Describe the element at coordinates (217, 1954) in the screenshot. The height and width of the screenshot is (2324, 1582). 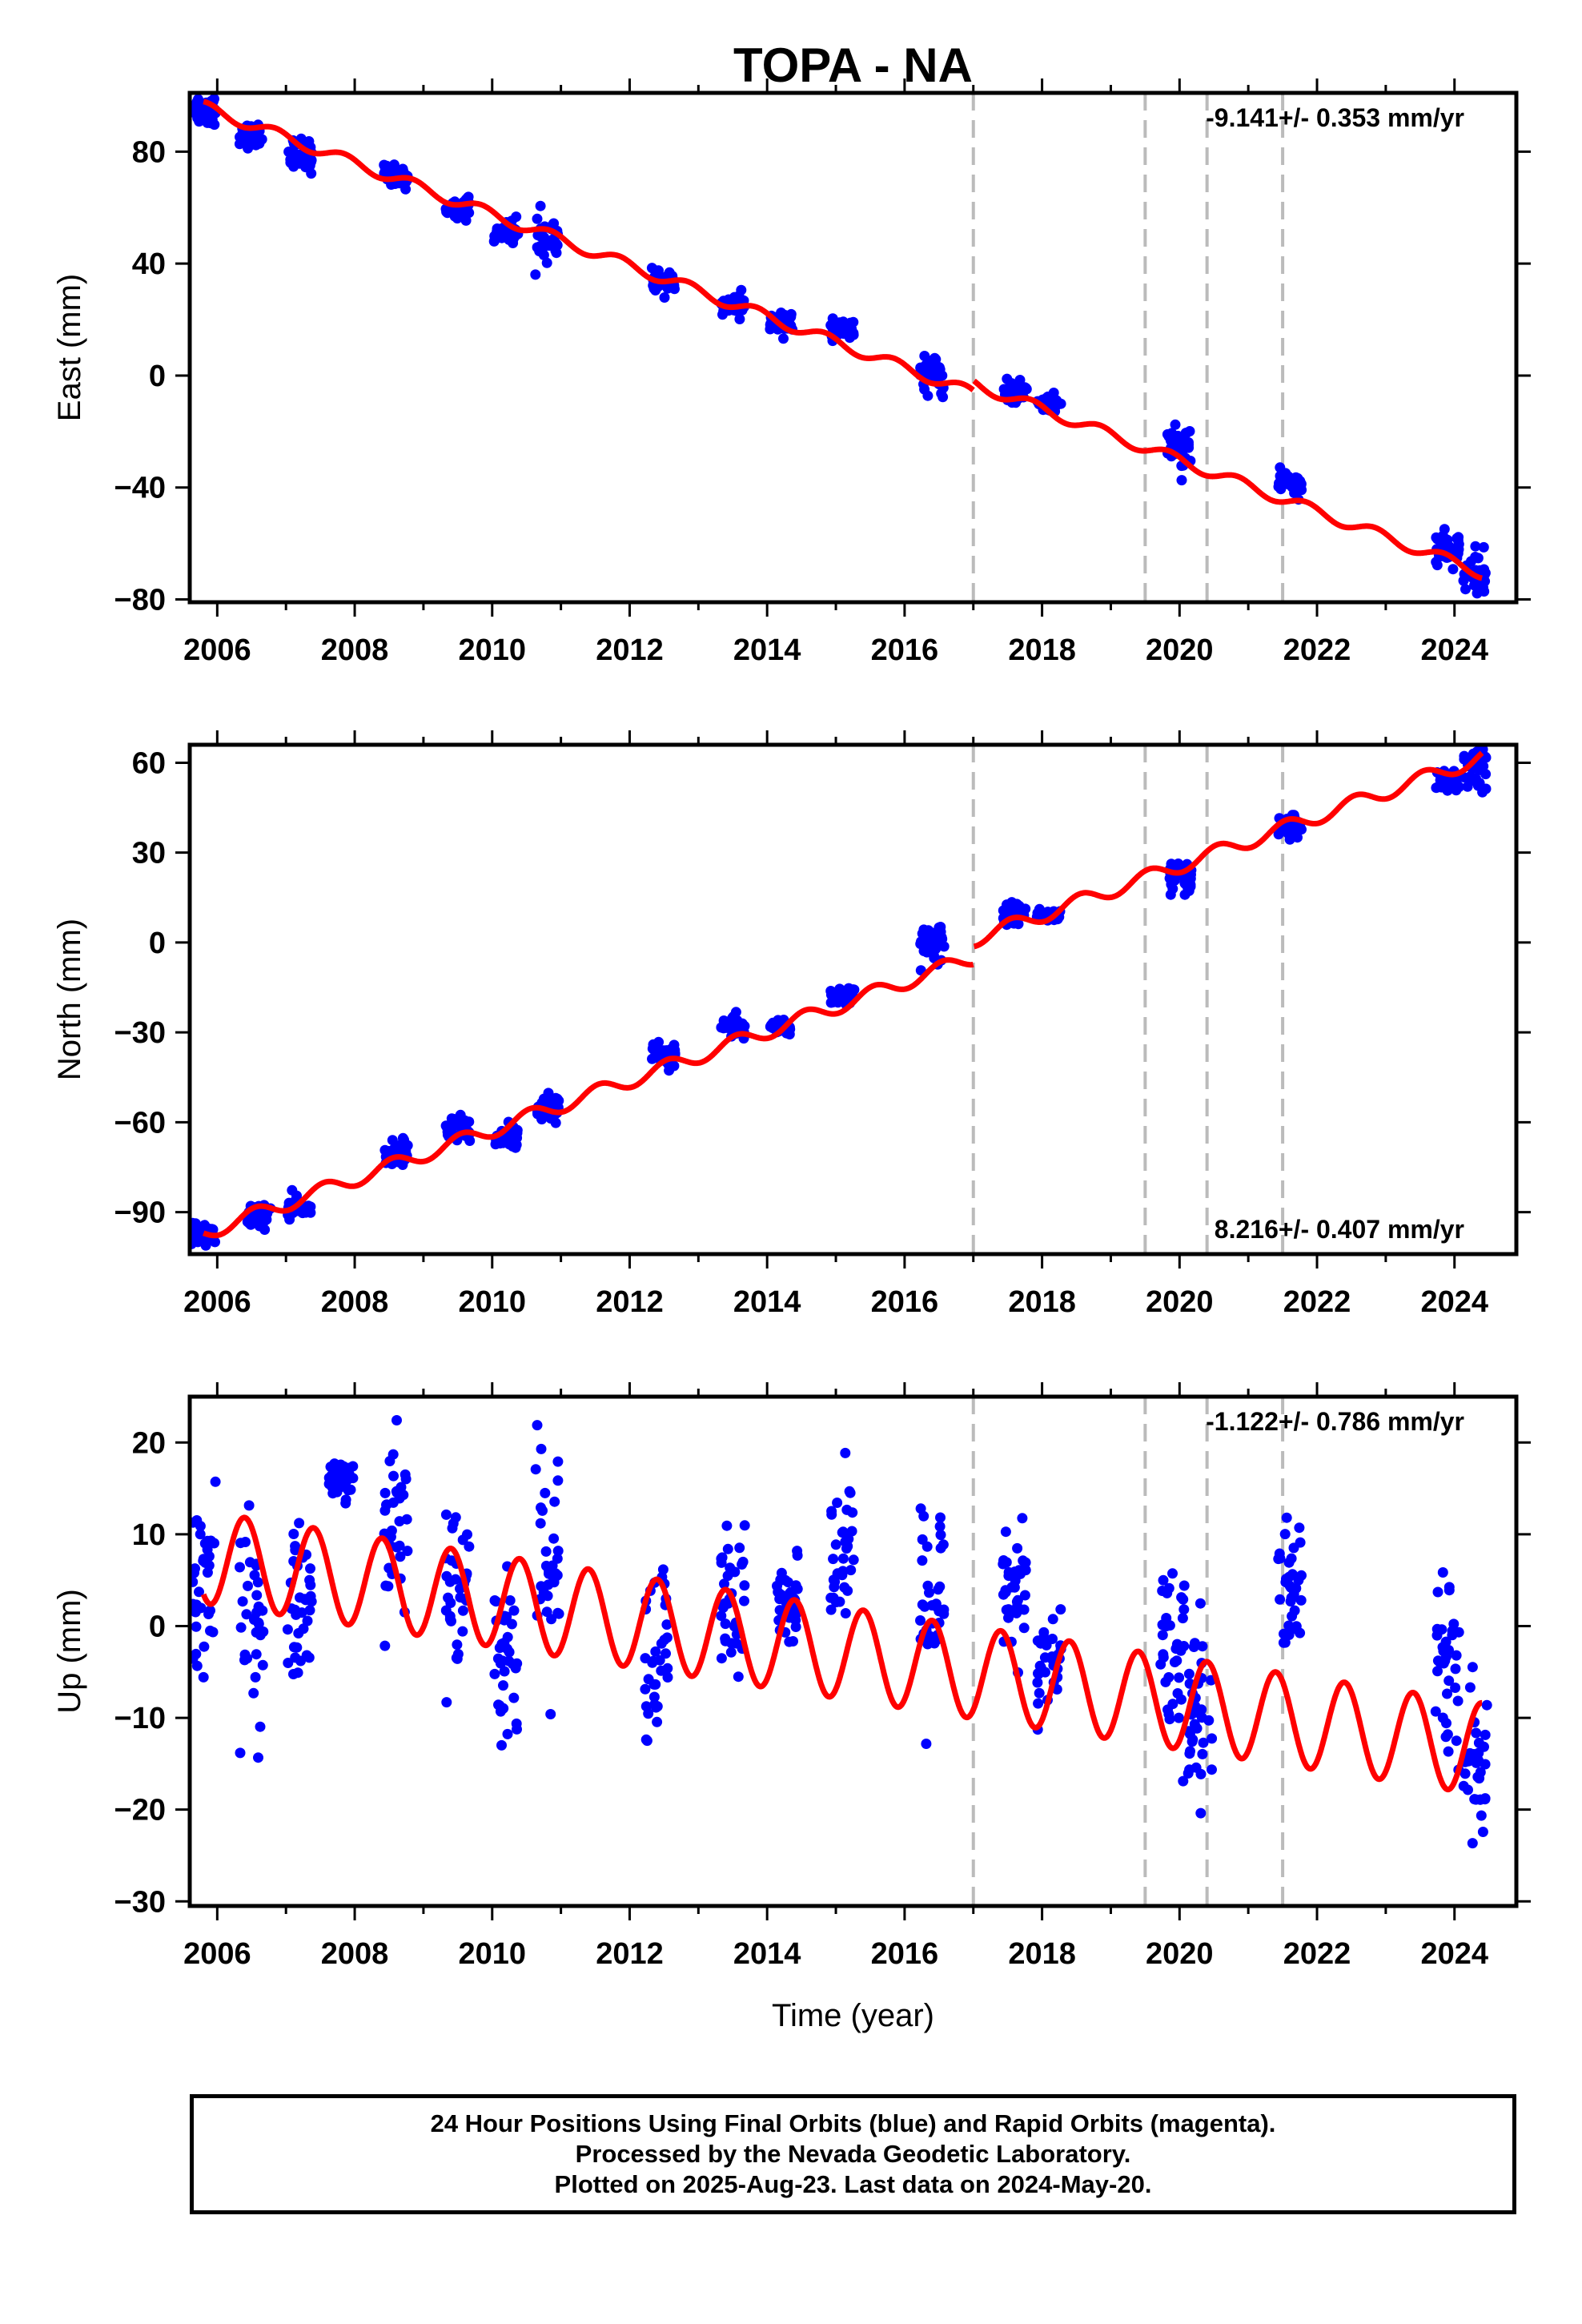
I see `x-tick-label: 2006` at that location.